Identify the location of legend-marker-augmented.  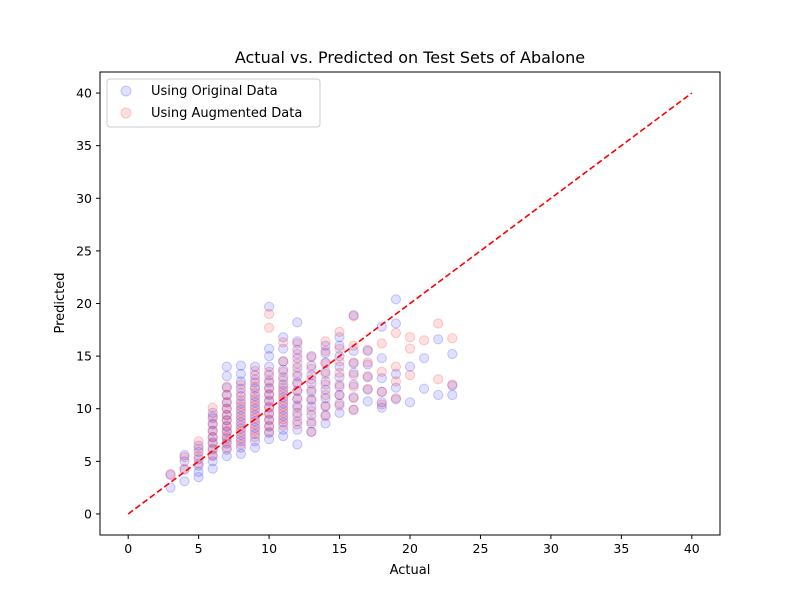
(126, 113).